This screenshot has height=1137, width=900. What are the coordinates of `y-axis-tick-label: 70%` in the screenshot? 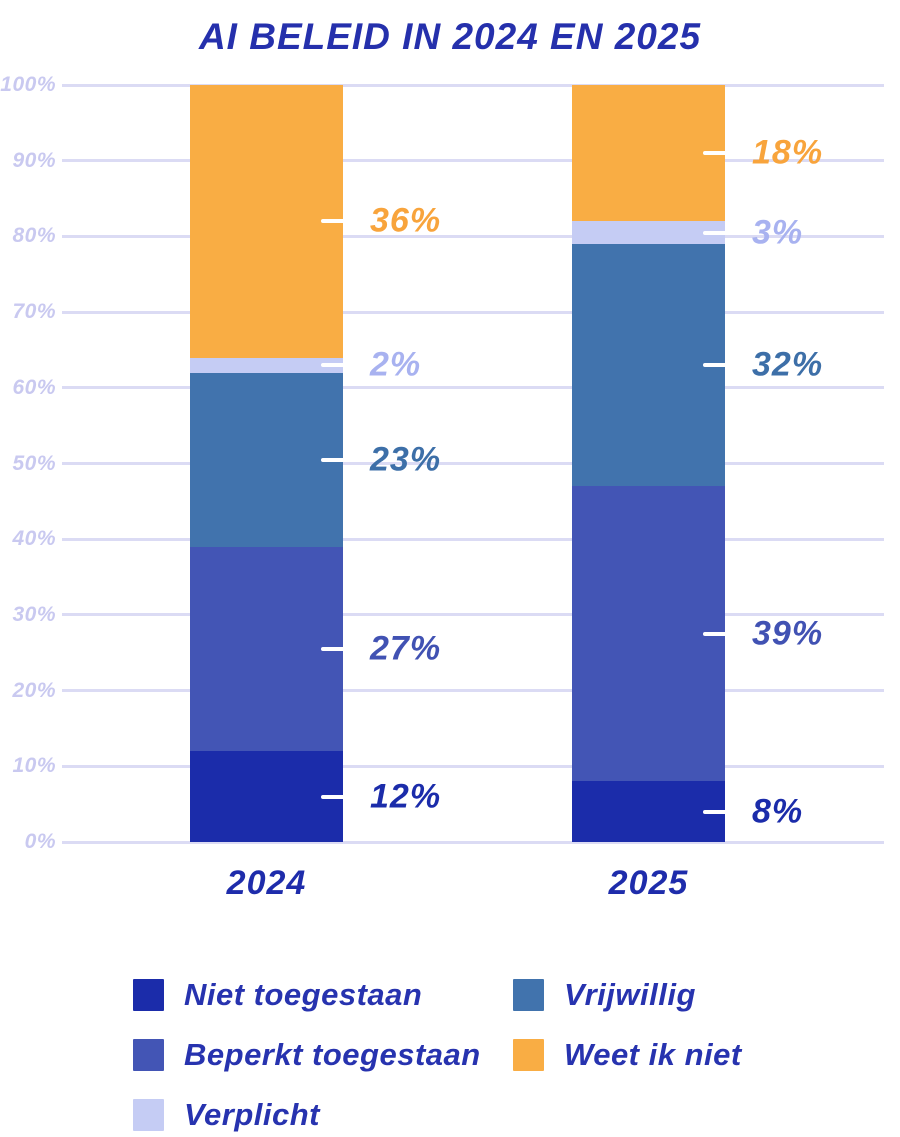 It's located at (34, 312).